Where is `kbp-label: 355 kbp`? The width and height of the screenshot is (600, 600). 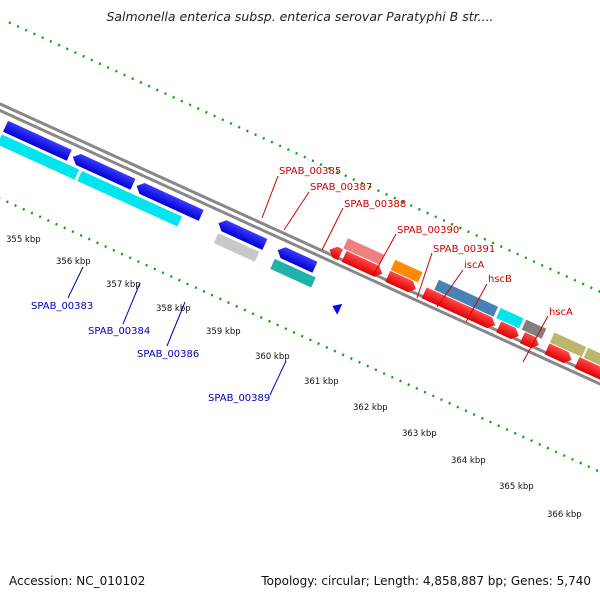
kbp-label: 355 kbp is located at coordinates (23, 240).